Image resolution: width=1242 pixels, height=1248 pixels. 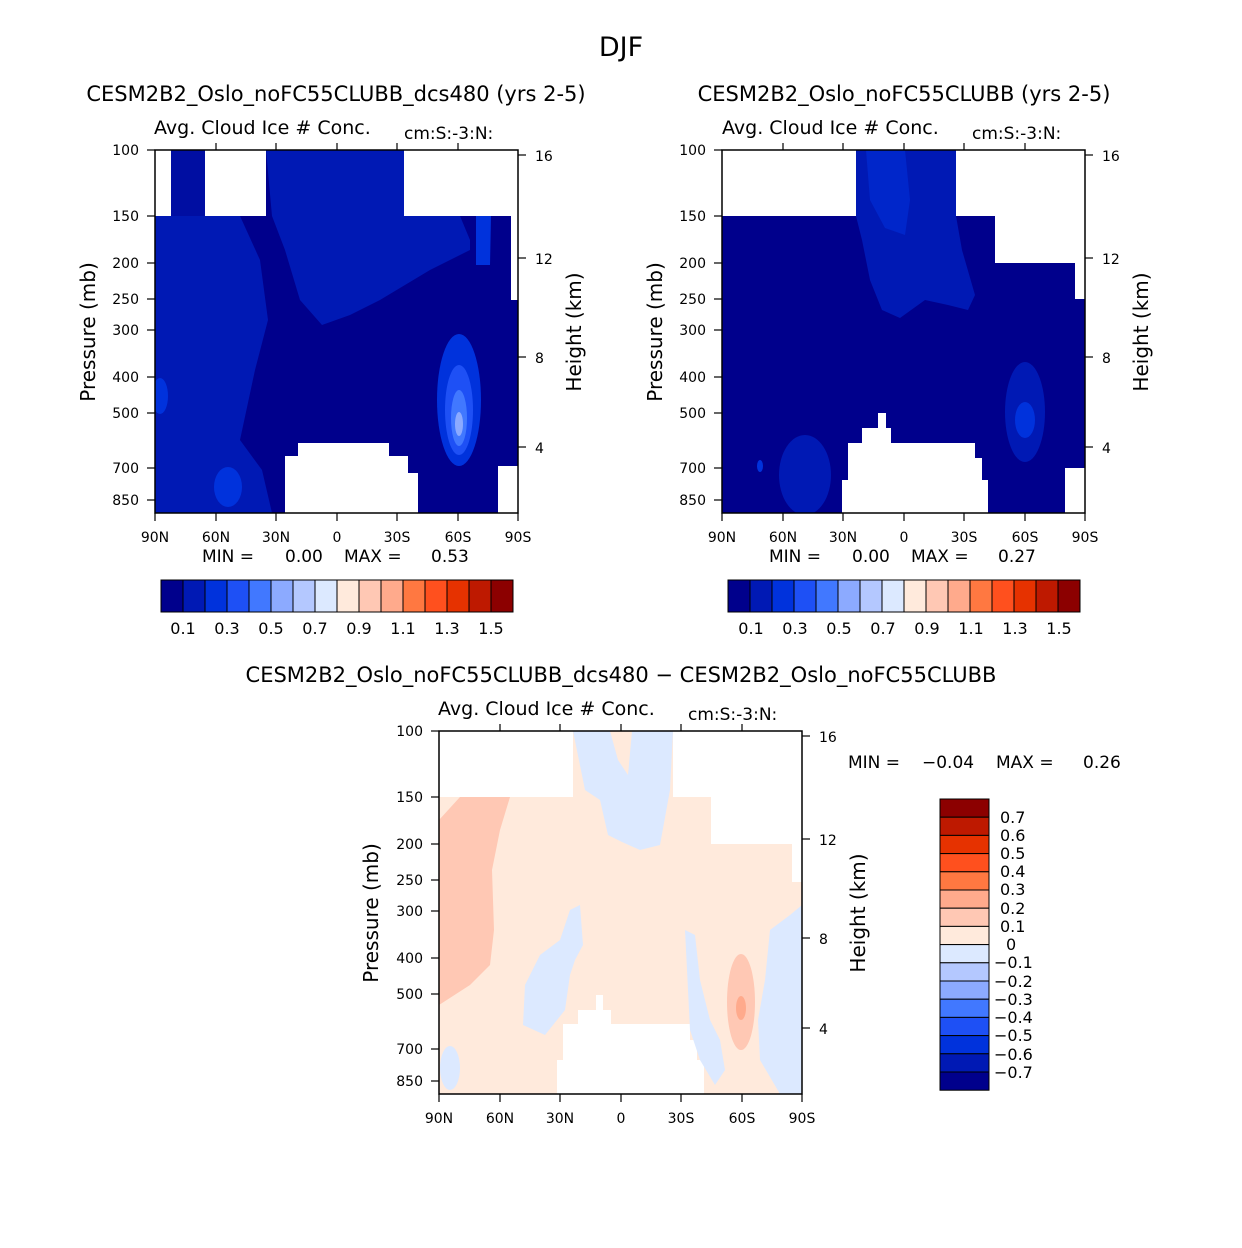 What do you see at coordinates (1012, 817) in the screenshot?
I see `colorbar-label: 0.7` at bounding box center [1012, 817].